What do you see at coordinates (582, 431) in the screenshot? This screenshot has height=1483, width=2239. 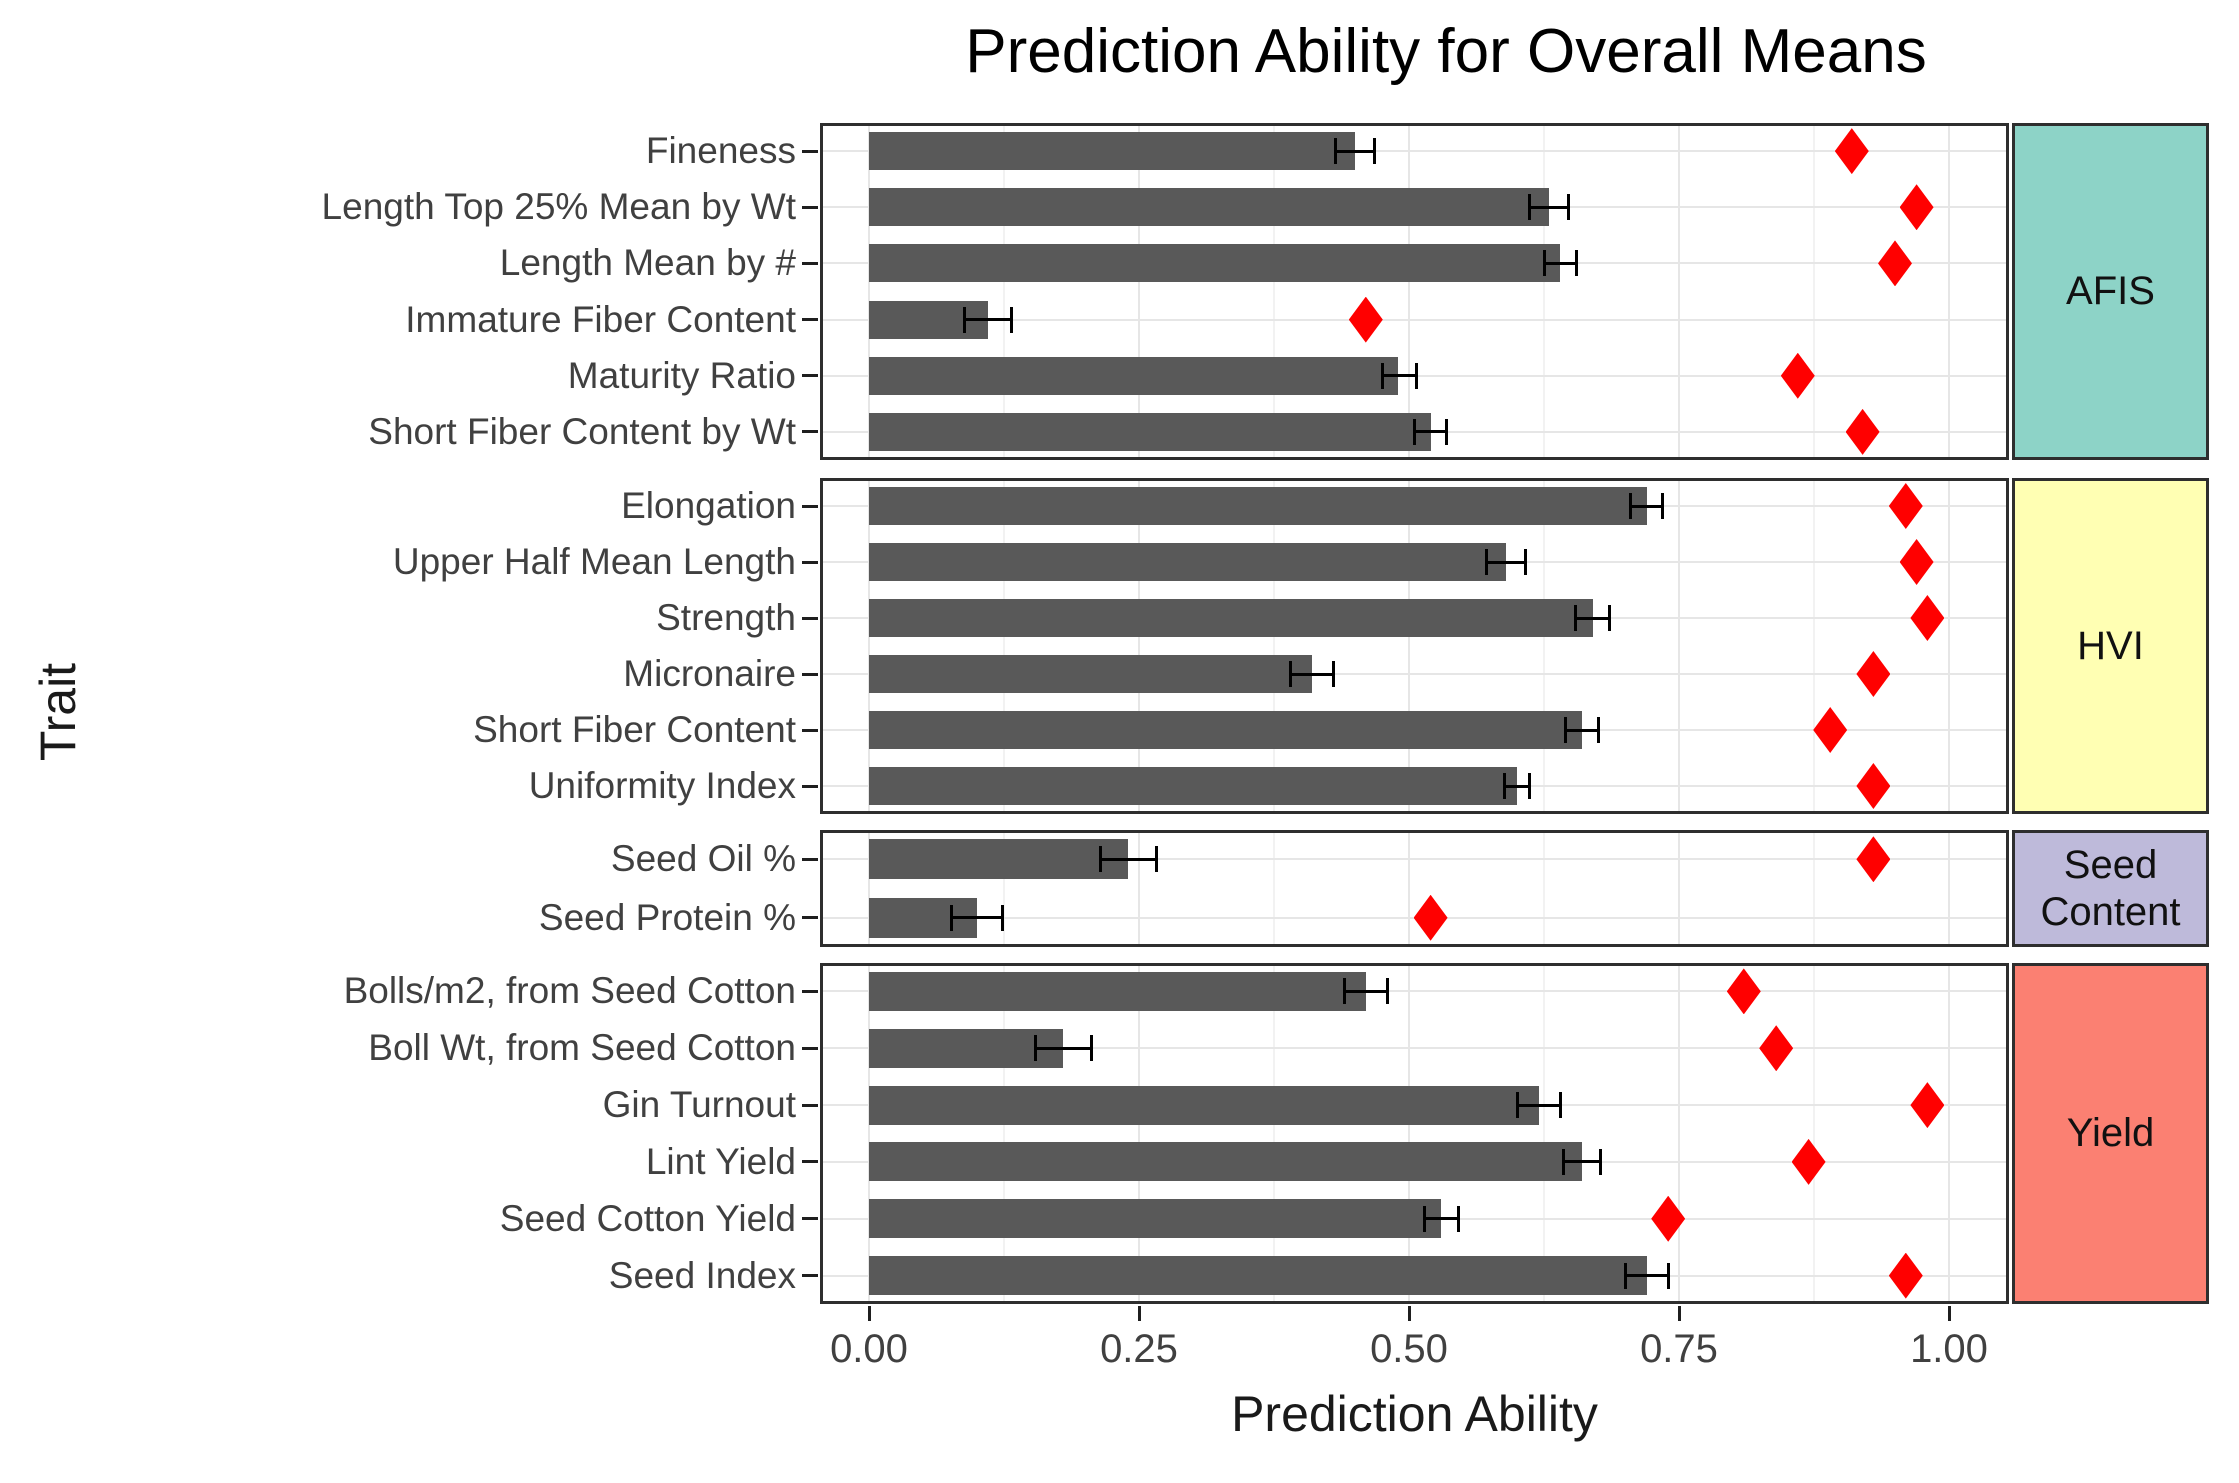 I see `trait-label: Short Fiber Content by Wt` at bounding box center [582, 431].